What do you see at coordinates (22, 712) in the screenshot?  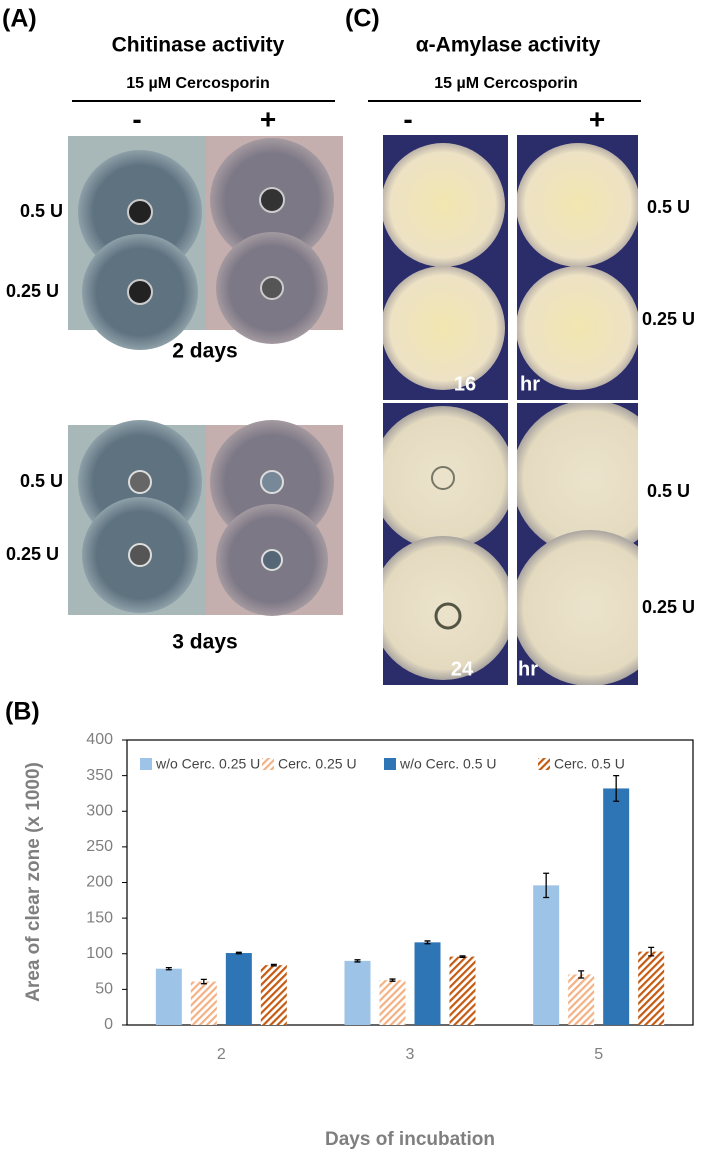 I see `panel-label: (B)` at bounding box center [22, 712].